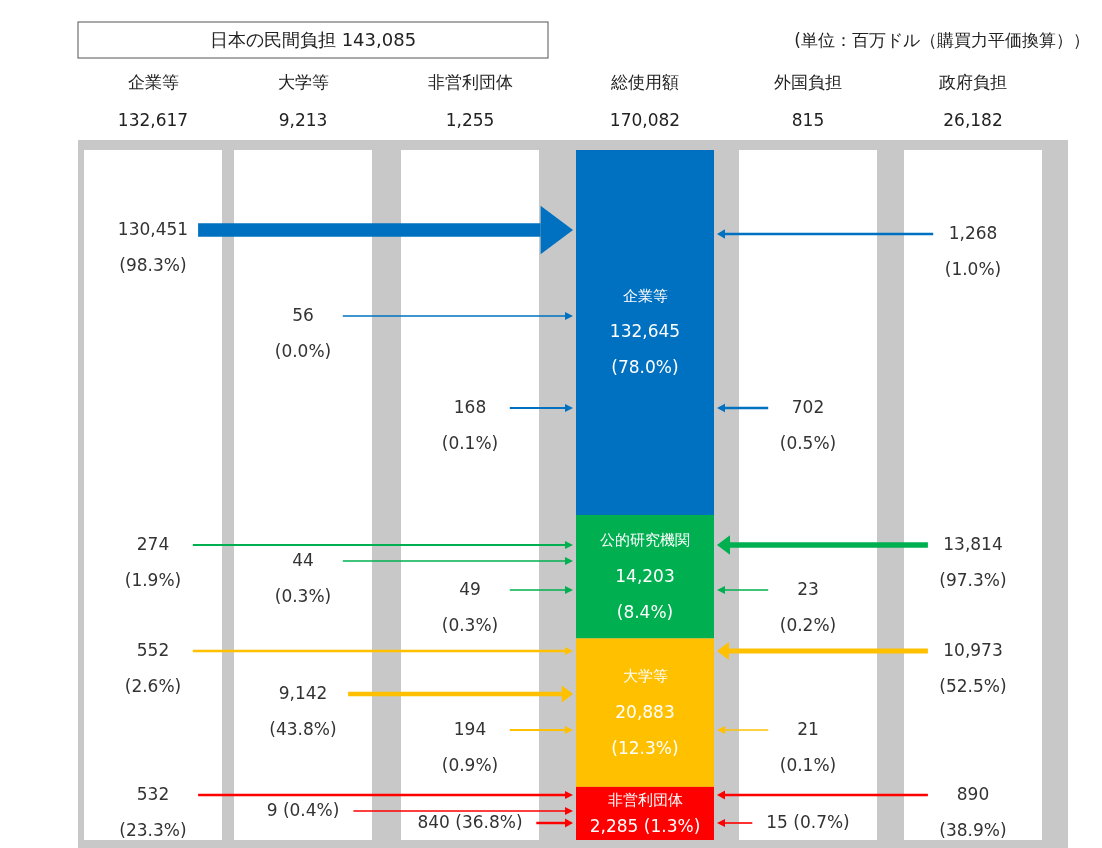 This screenshot has height=848, width=1102. I want to click on legend-label: 非営利団体, so click(645, 799).